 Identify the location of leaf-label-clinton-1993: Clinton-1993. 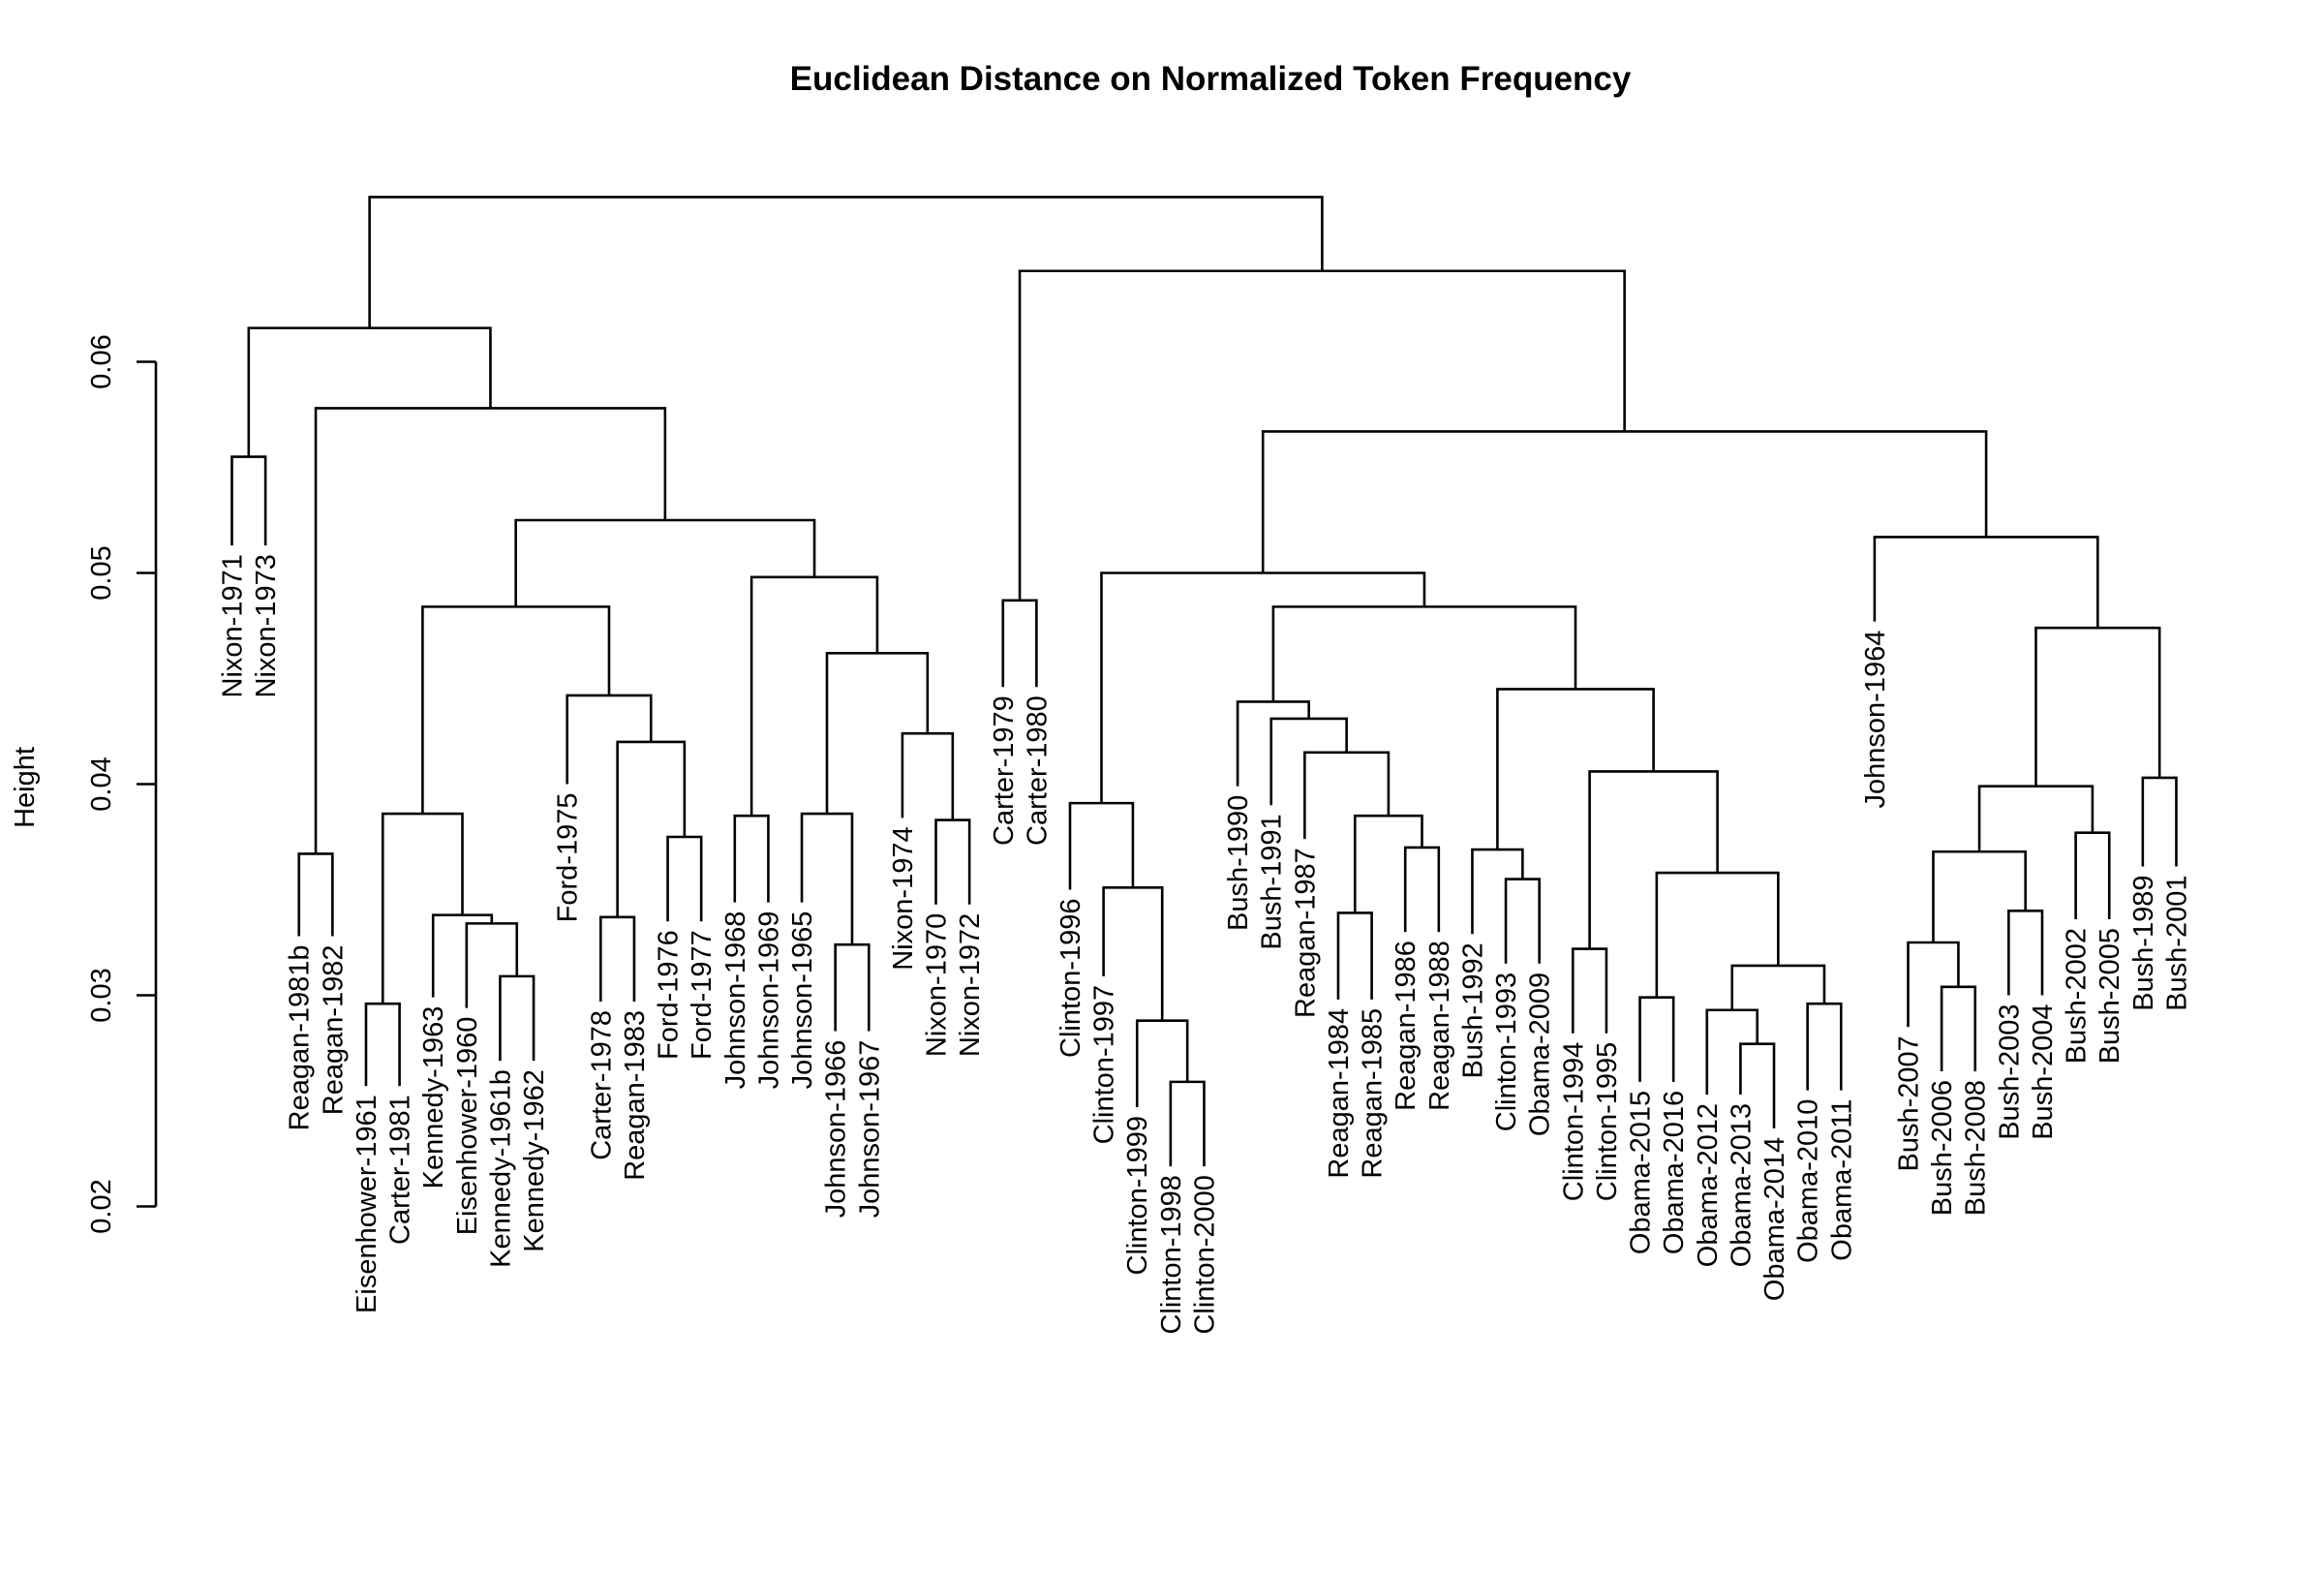
(1507, 1052).